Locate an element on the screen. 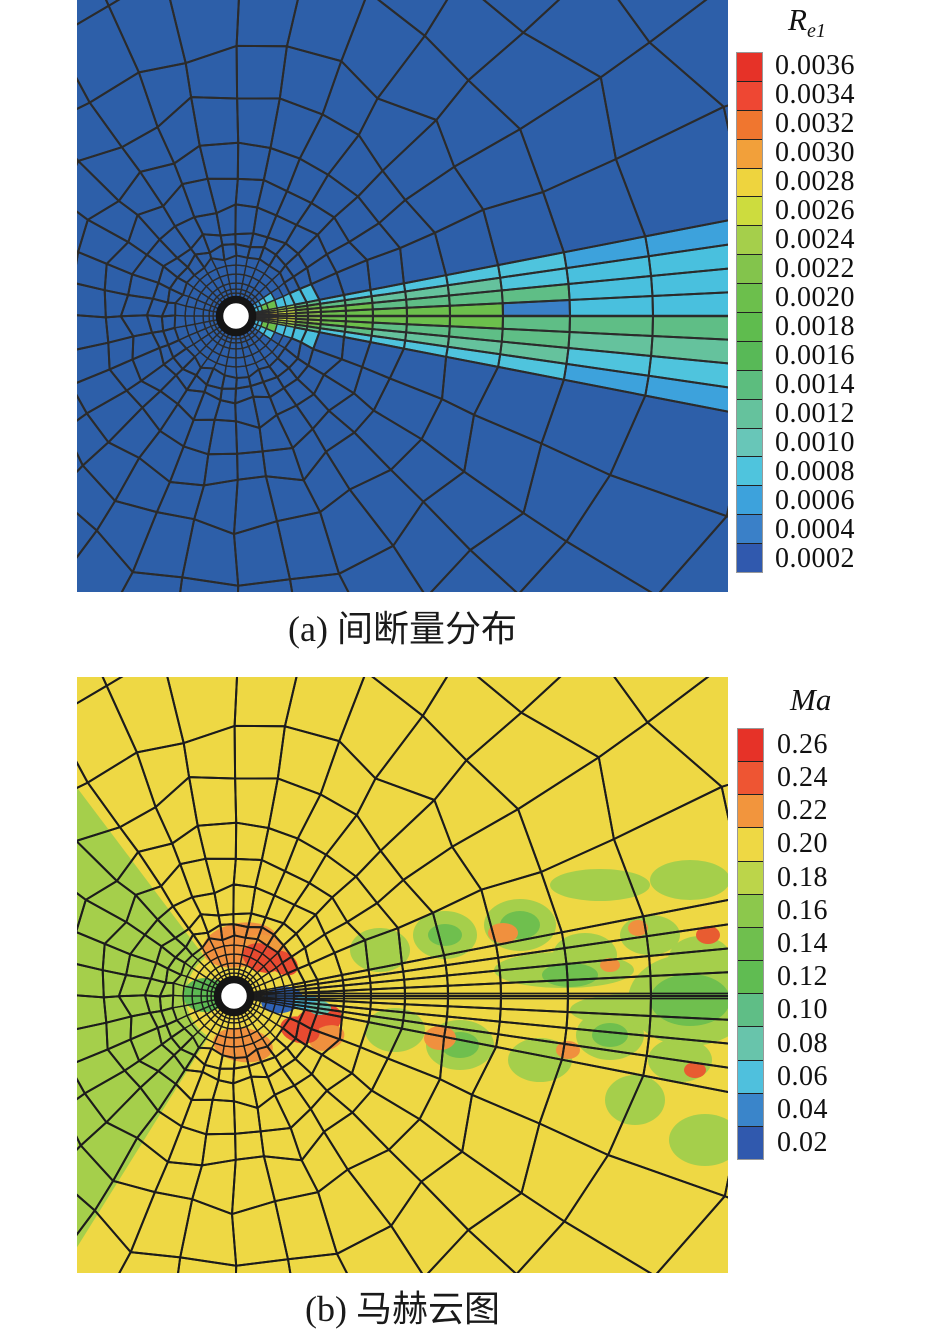 The width and height of the screenshot is (945, 1336). colorbar-tick-label: 0.0016 is located at coordinates (815, 355).